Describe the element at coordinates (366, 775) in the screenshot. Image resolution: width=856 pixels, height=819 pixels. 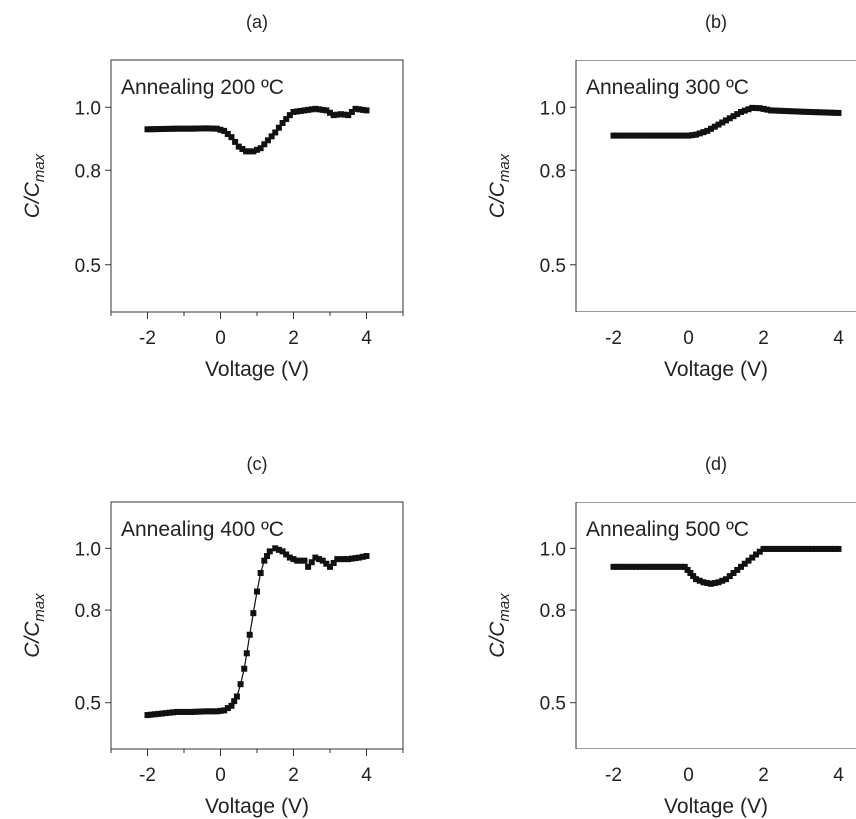
I see `x-tick-label: 4` at that location.